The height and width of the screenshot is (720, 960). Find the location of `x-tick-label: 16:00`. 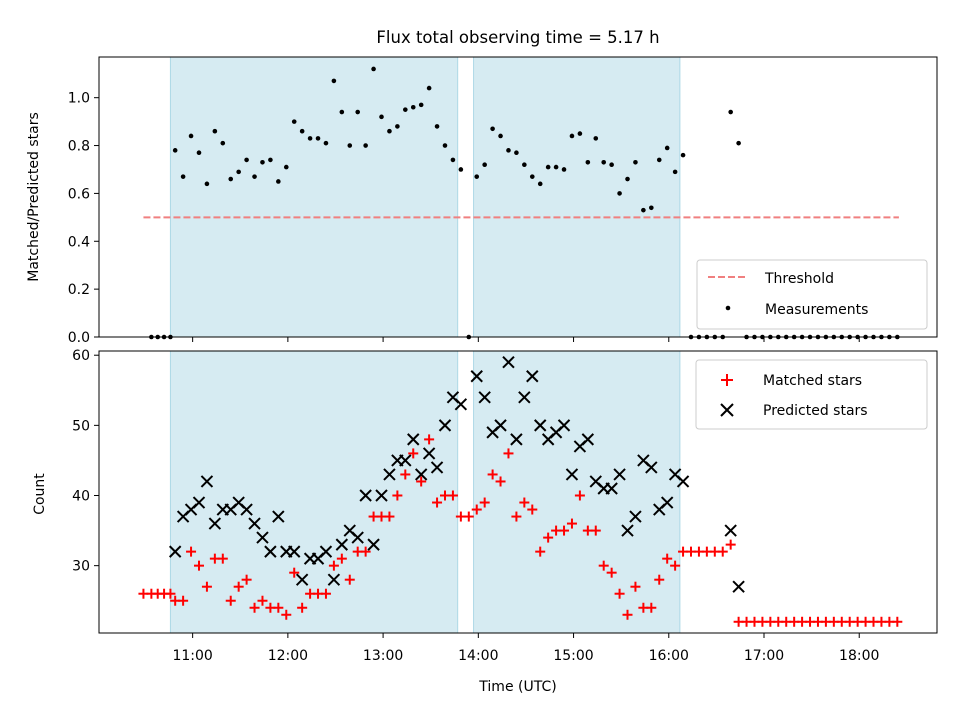

x-tick-label: 16:00 is located at coordinates (669, 656).